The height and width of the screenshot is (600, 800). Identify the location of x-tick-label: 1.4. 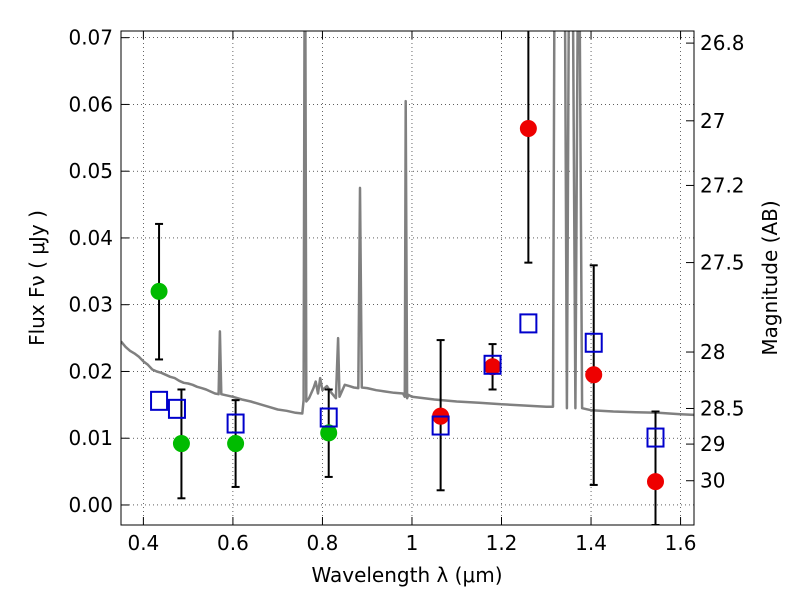
(591, 543).